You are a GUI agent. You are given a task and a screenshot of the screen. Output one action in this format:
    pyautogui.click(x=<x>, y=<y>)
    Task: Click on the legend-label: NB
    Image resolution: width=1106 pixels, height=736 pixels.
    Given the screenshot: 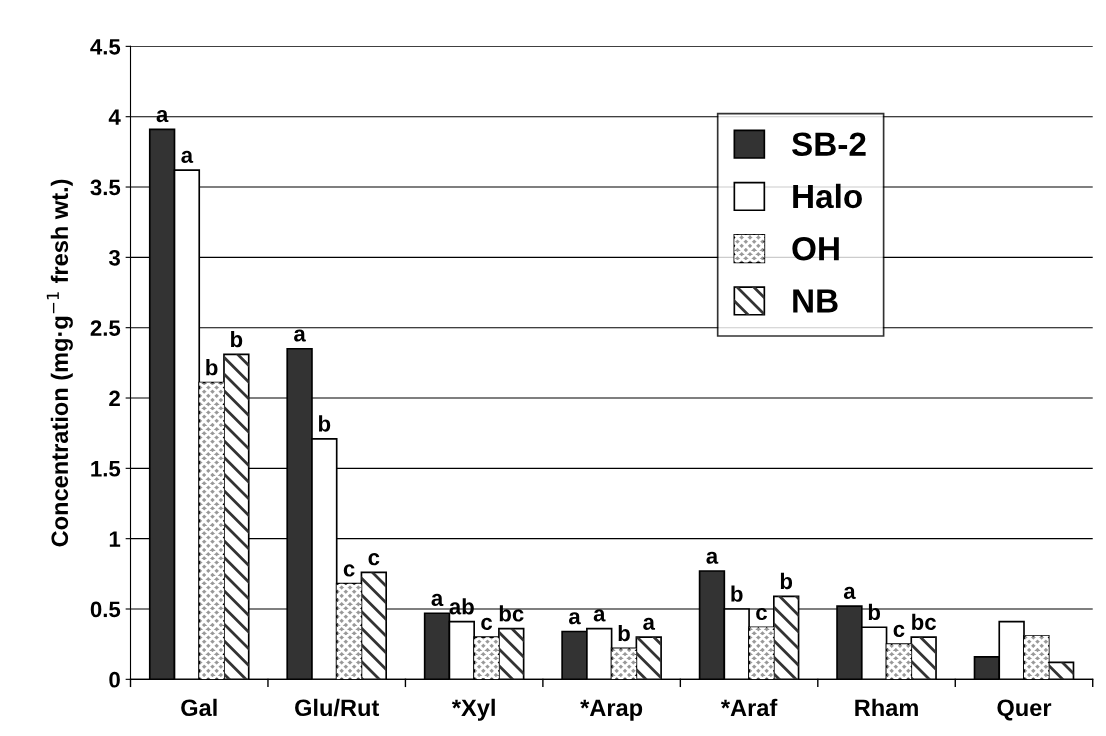 What is the action you would take?
    pyautogui.click(x=815, y=301)
    